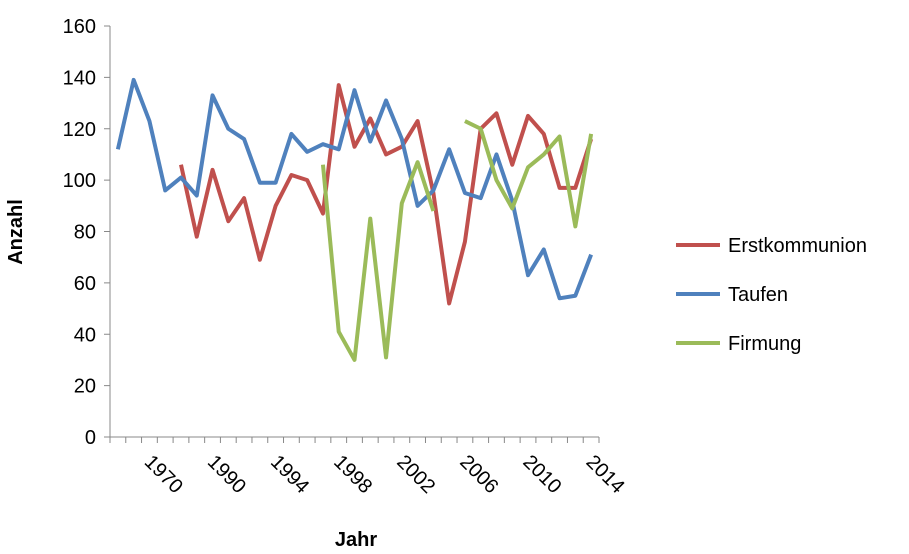 This screenshot has width=909, height=554. Describe the element at coordinates (85, 284) in the screenshot. I see `y-tick-label: 60` at that location.